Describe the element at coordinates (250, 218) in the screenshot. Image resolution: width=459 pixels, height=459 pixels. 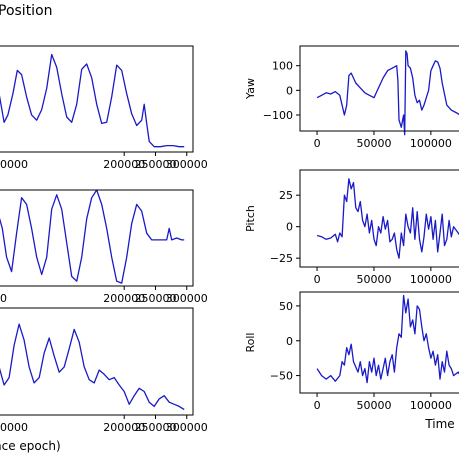
I see `y-axis-label: Pitch` at that location.